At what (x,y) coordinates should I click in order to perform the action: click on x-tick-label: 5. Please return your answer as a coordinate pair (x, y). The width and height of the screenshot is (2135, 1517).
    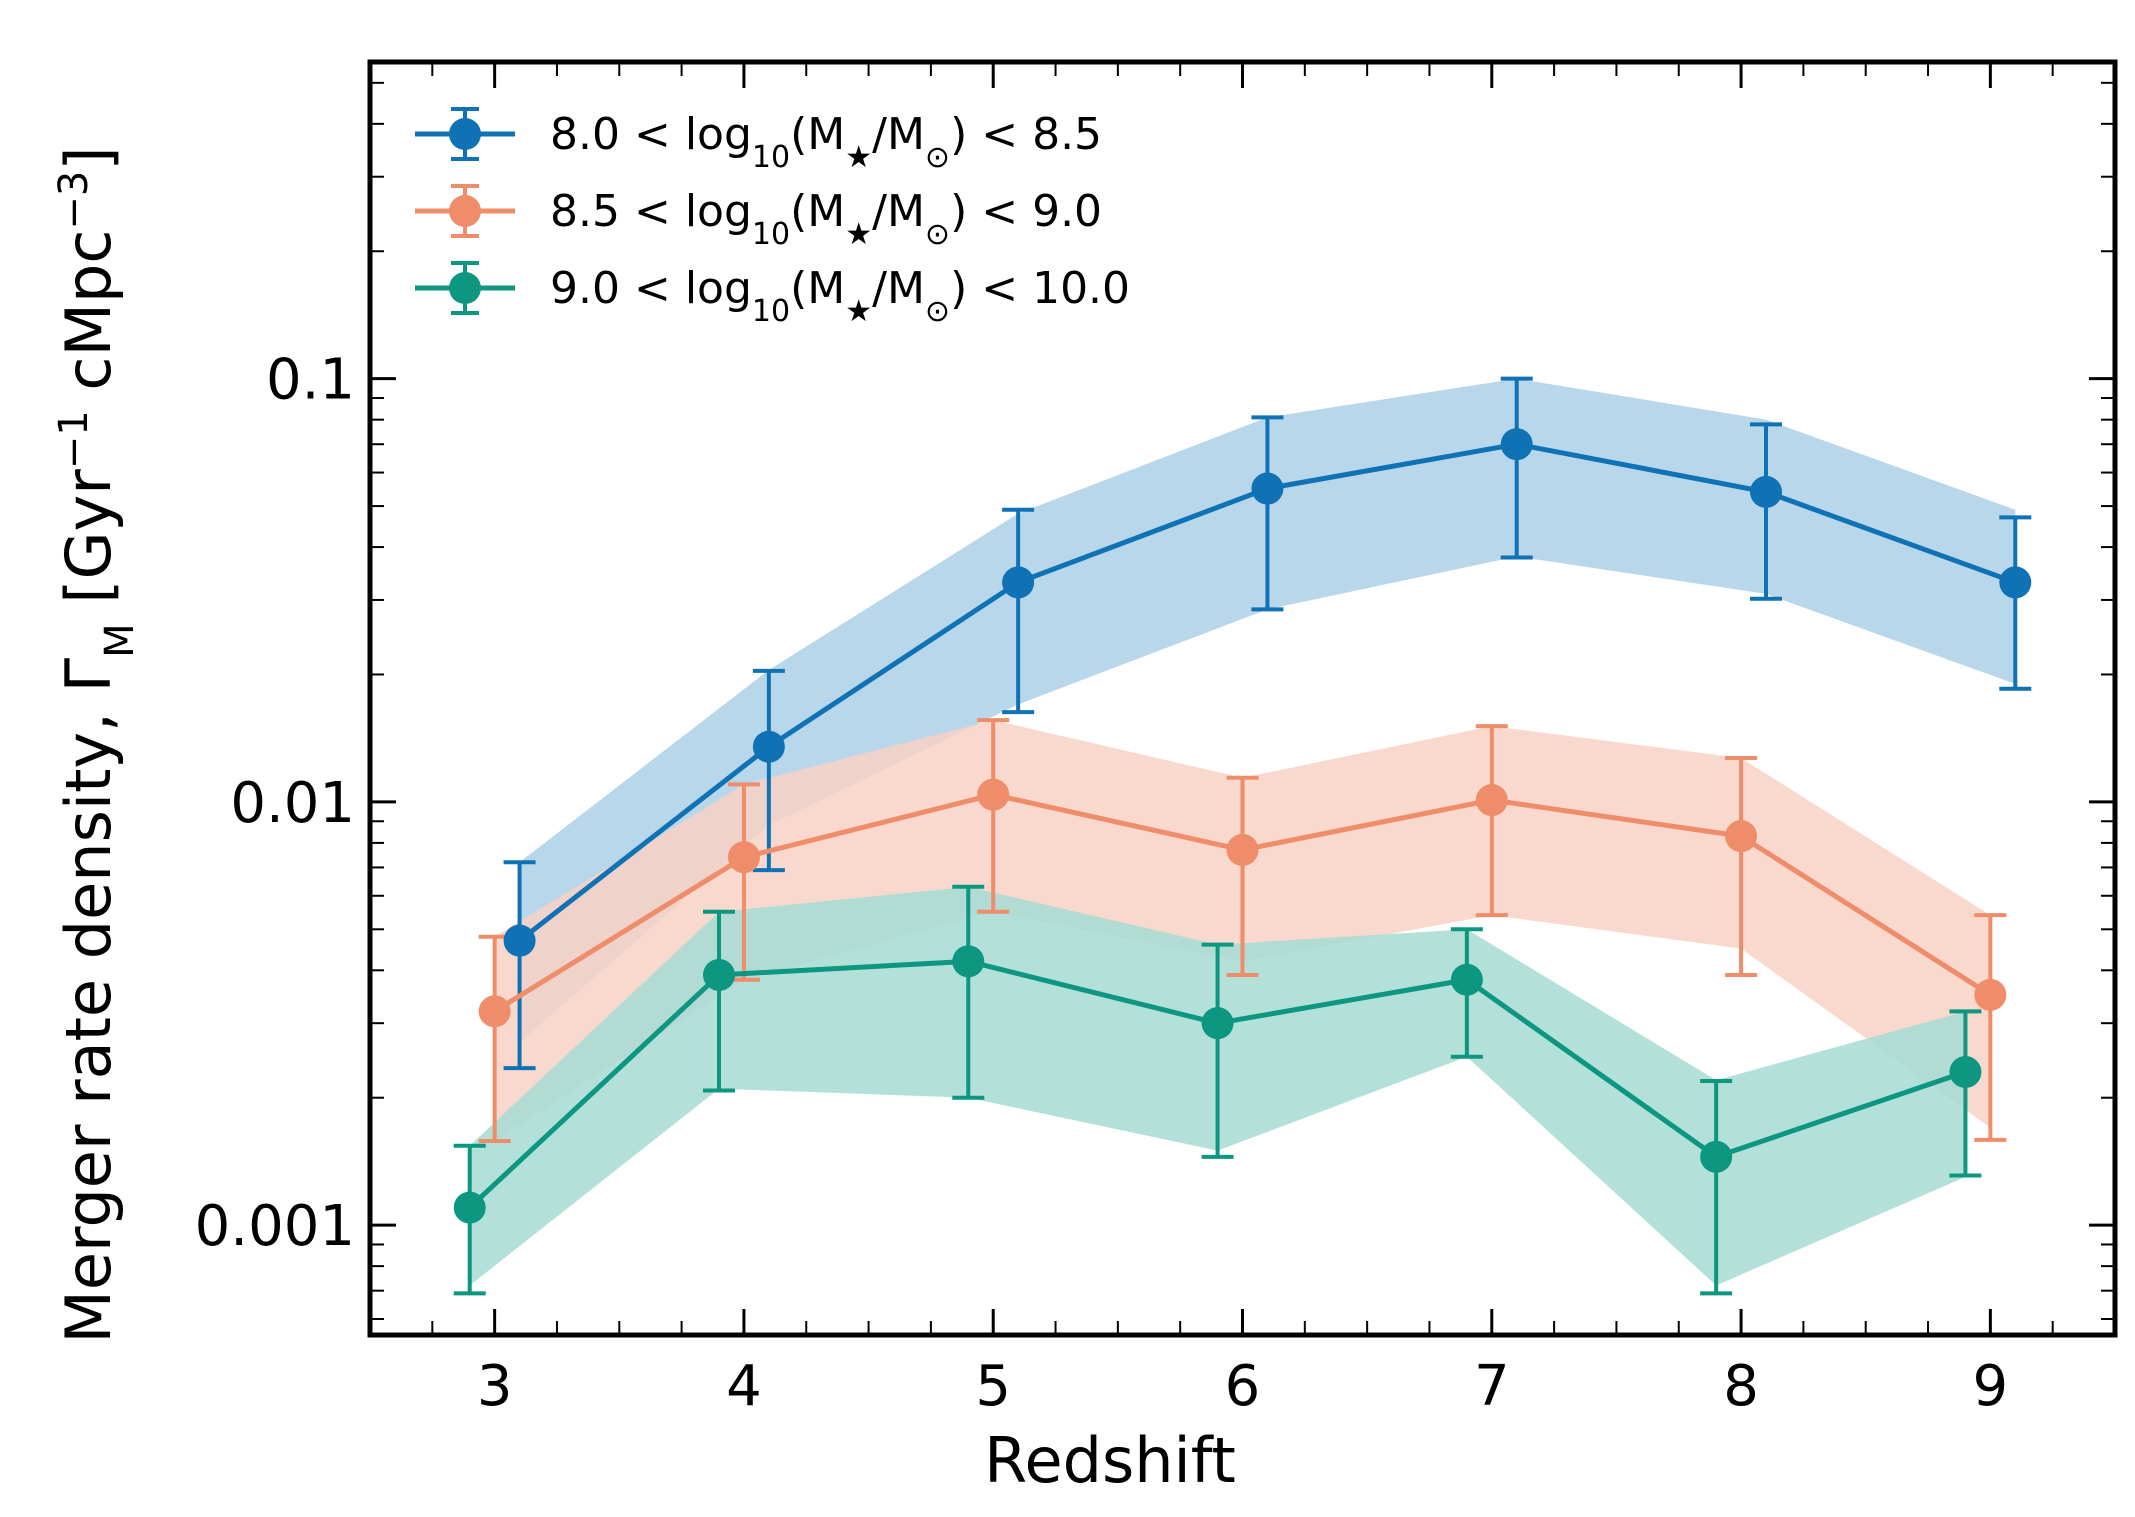
    Looking at the image, I should click on (993, 1386).